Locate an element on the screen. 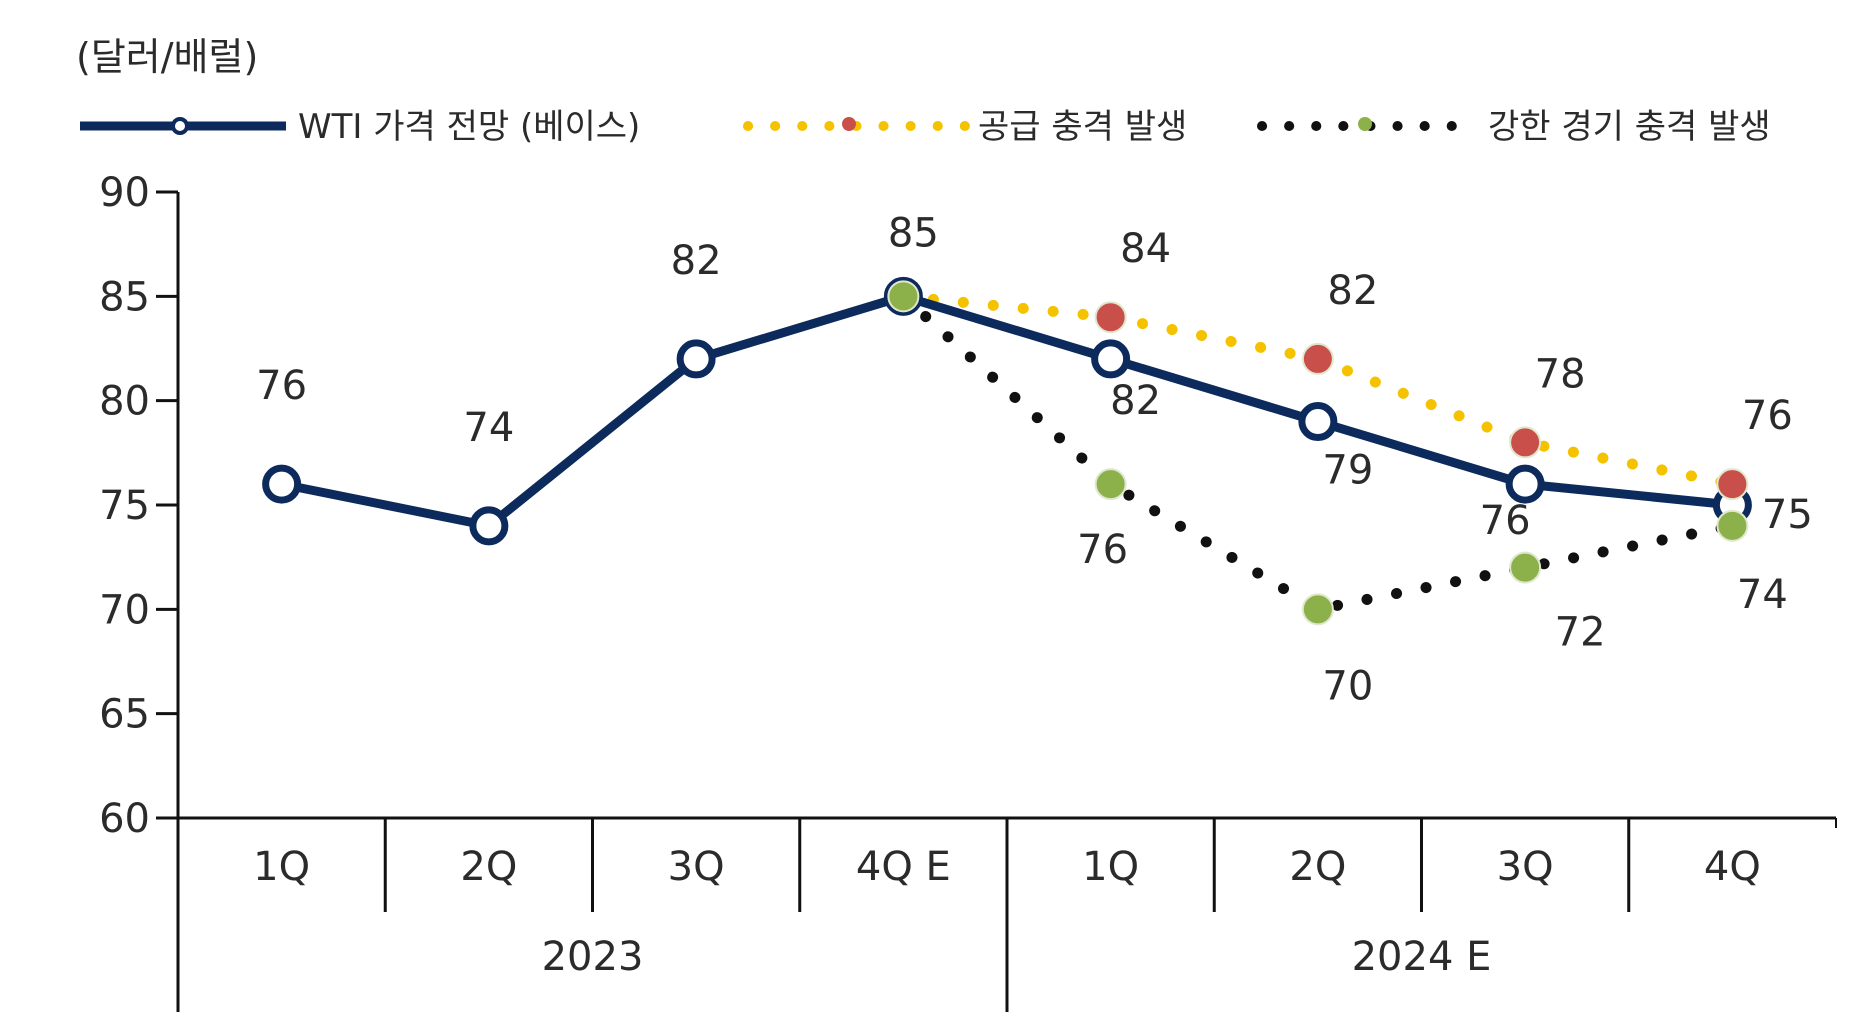 The image size is (1871, 1031). data-label-base: 74 is located at coordinates (488, 428).